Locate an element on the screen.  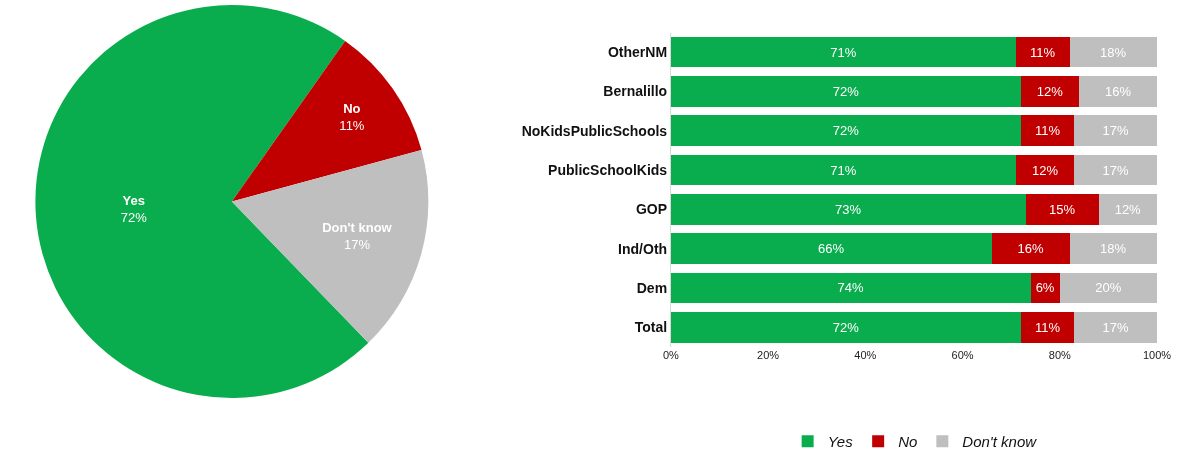
legend-label: Don't know is located at coordinates (1000, 442).